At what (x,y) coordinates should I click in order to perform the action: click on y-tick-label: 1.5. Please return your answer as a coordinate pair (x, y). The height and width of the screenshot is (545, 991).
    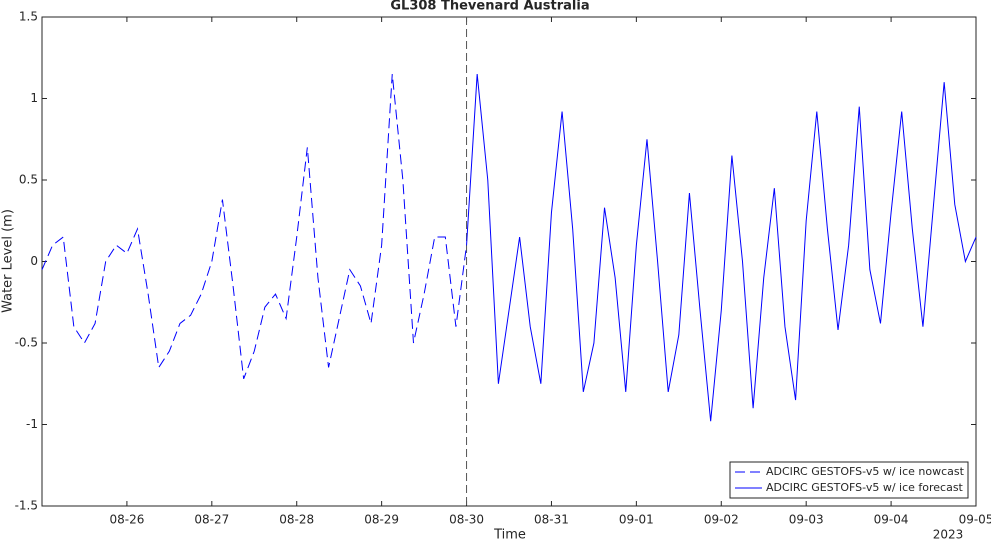
    Looking at the image, I should click on (28, 17).